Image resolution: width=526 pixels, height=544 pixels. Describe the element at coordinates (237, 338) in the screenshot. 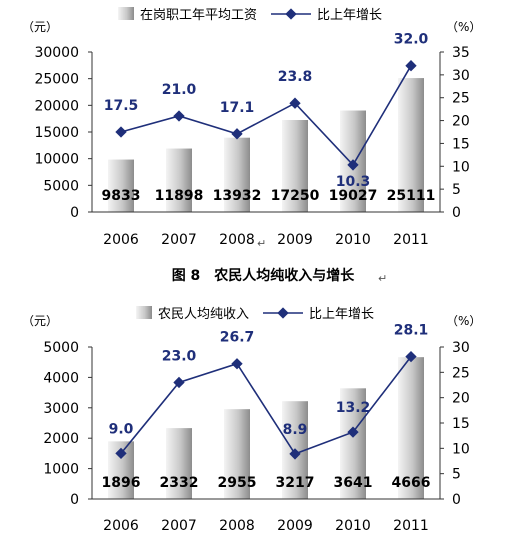

I see `growth-data-label: 26.7` at that location.